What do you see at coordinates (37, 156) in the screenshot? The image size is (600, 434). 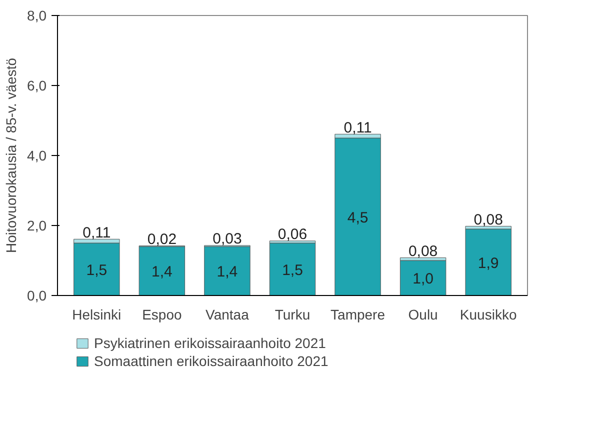 I see `y-tick-label: 4,0` at bounding box center [37, 156].